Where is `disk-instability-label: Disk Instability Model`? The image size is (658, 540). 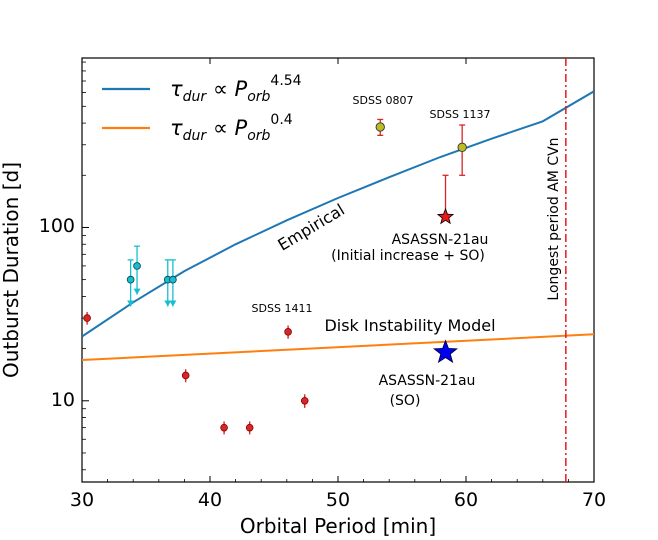 disk-instability-label: Disk Instability Model is located at coordinates (409, 325).